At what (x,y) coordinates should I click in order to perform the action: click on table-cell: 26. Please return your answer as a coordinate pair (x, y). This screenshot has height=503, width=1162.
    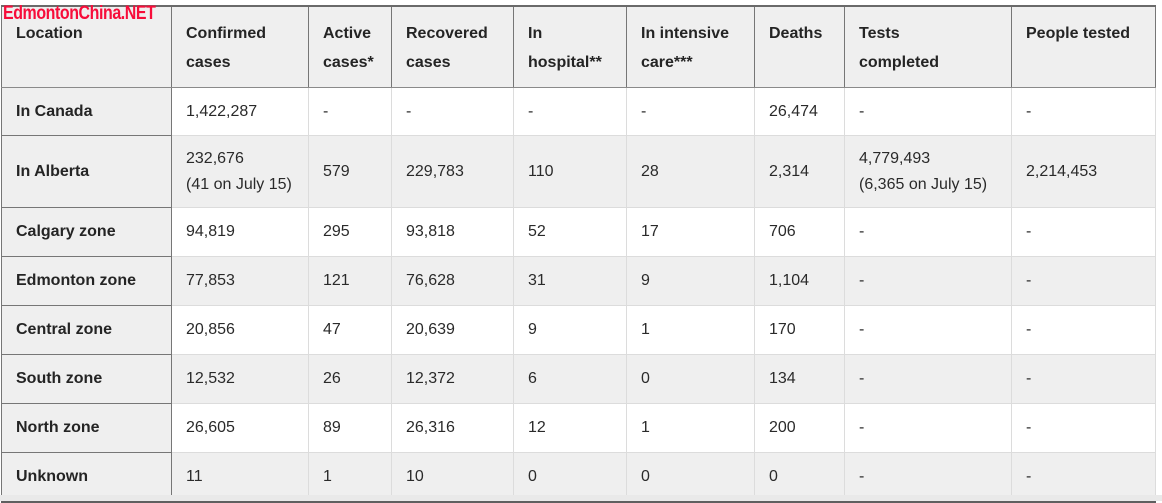
    Looking at the image, I should click on (350, 379).